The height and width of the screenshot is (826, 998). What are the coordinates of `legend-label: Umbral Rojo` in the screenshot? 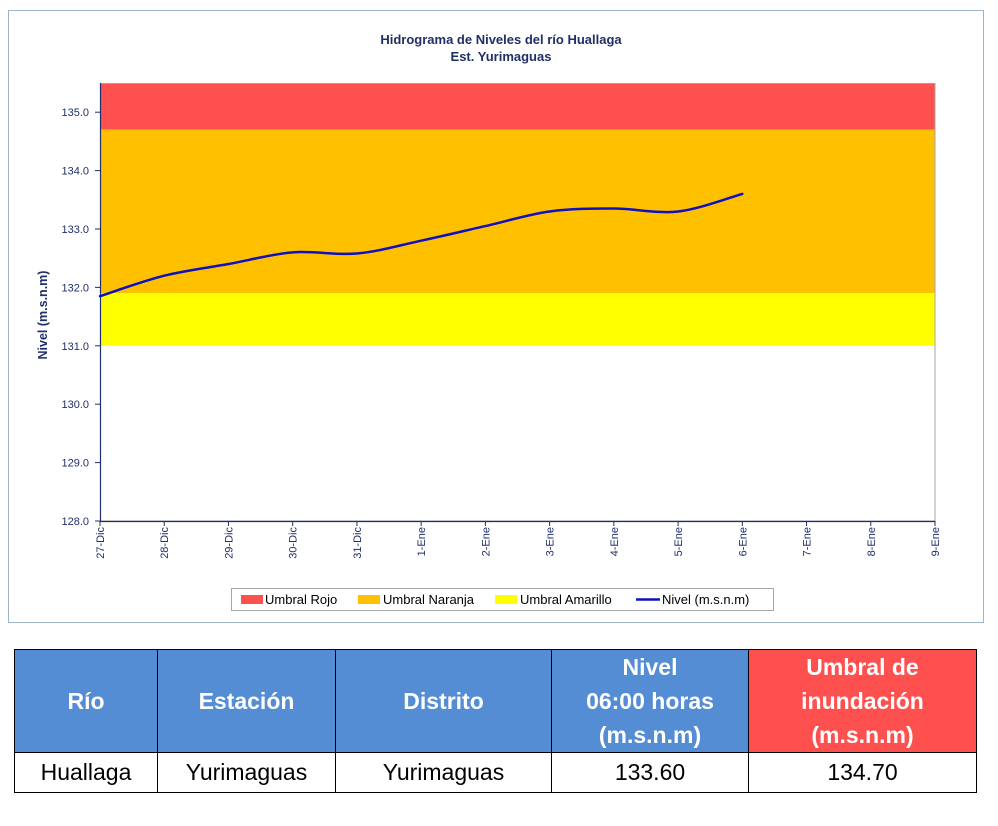 It's located at (301, 599).